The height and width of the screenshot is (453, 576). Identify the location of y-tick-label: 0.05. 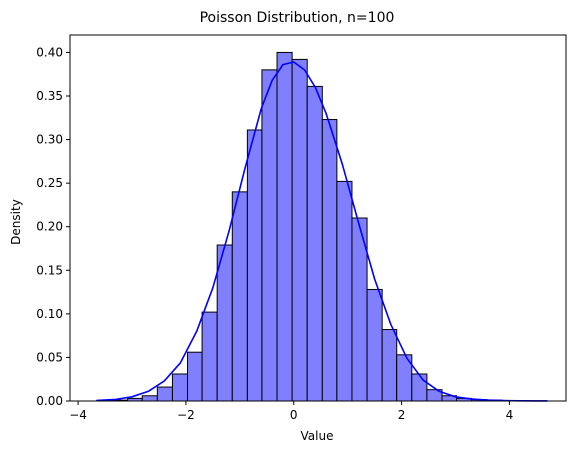
(49, 357).